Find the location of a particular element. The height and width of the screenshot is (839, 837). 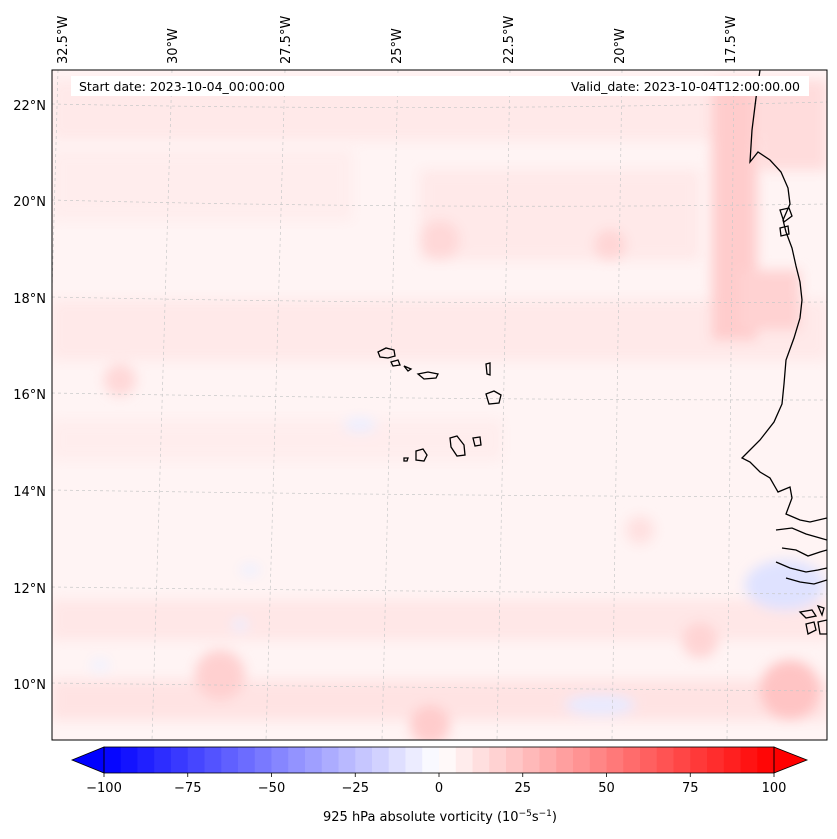

latitude-labels: 22°N 20°N 18°N 16°N 14°N 12°N 10°N is located at coordinates (29, 396).